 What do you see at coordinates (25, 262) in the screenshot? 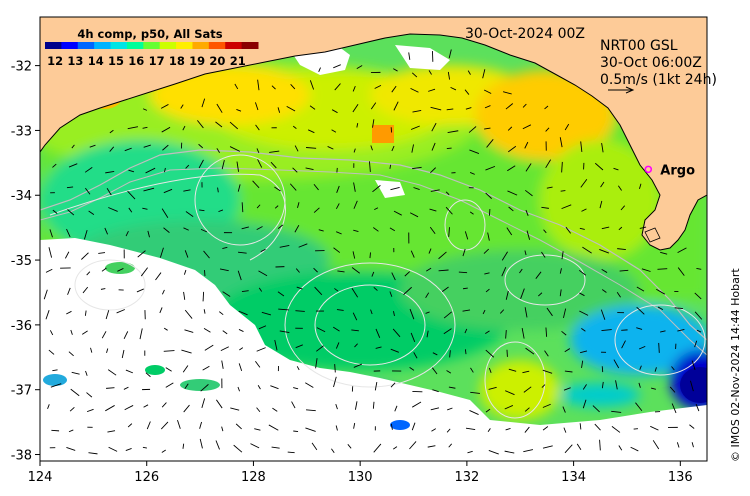
I see `y-axis: -32 -33 -34 -35 -36 -37 -38` at bounding box center [25, 262].